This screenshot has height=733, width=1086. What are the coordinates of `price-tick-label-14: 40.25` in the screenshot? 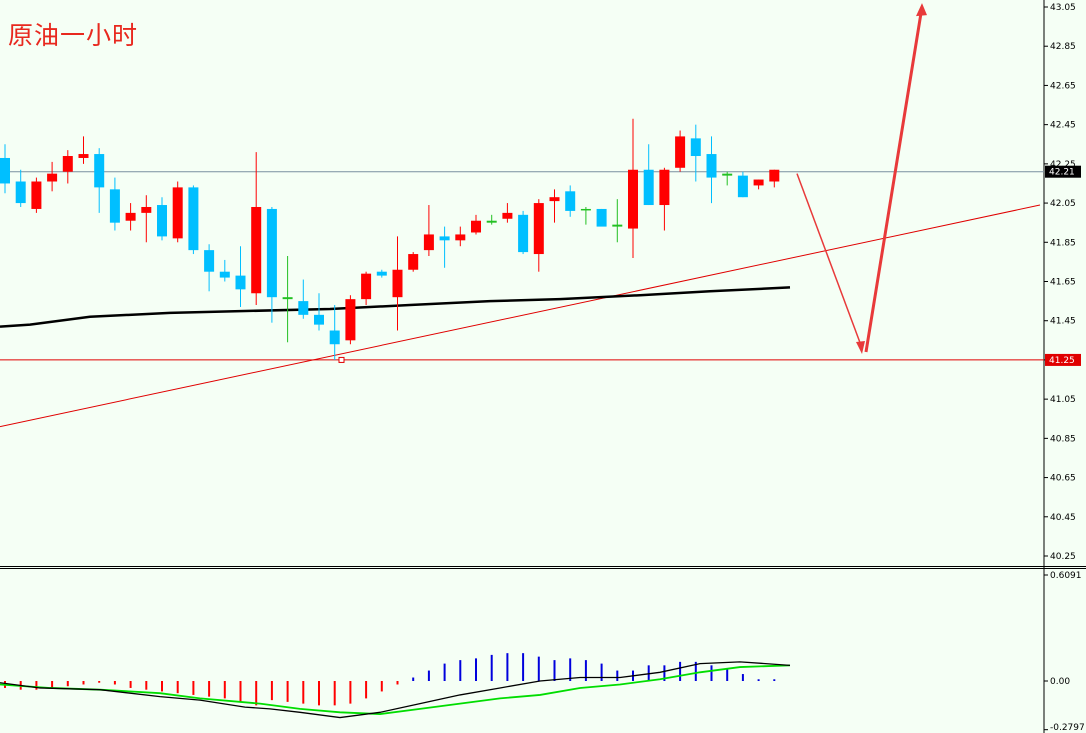 It's located at (1063, 557).